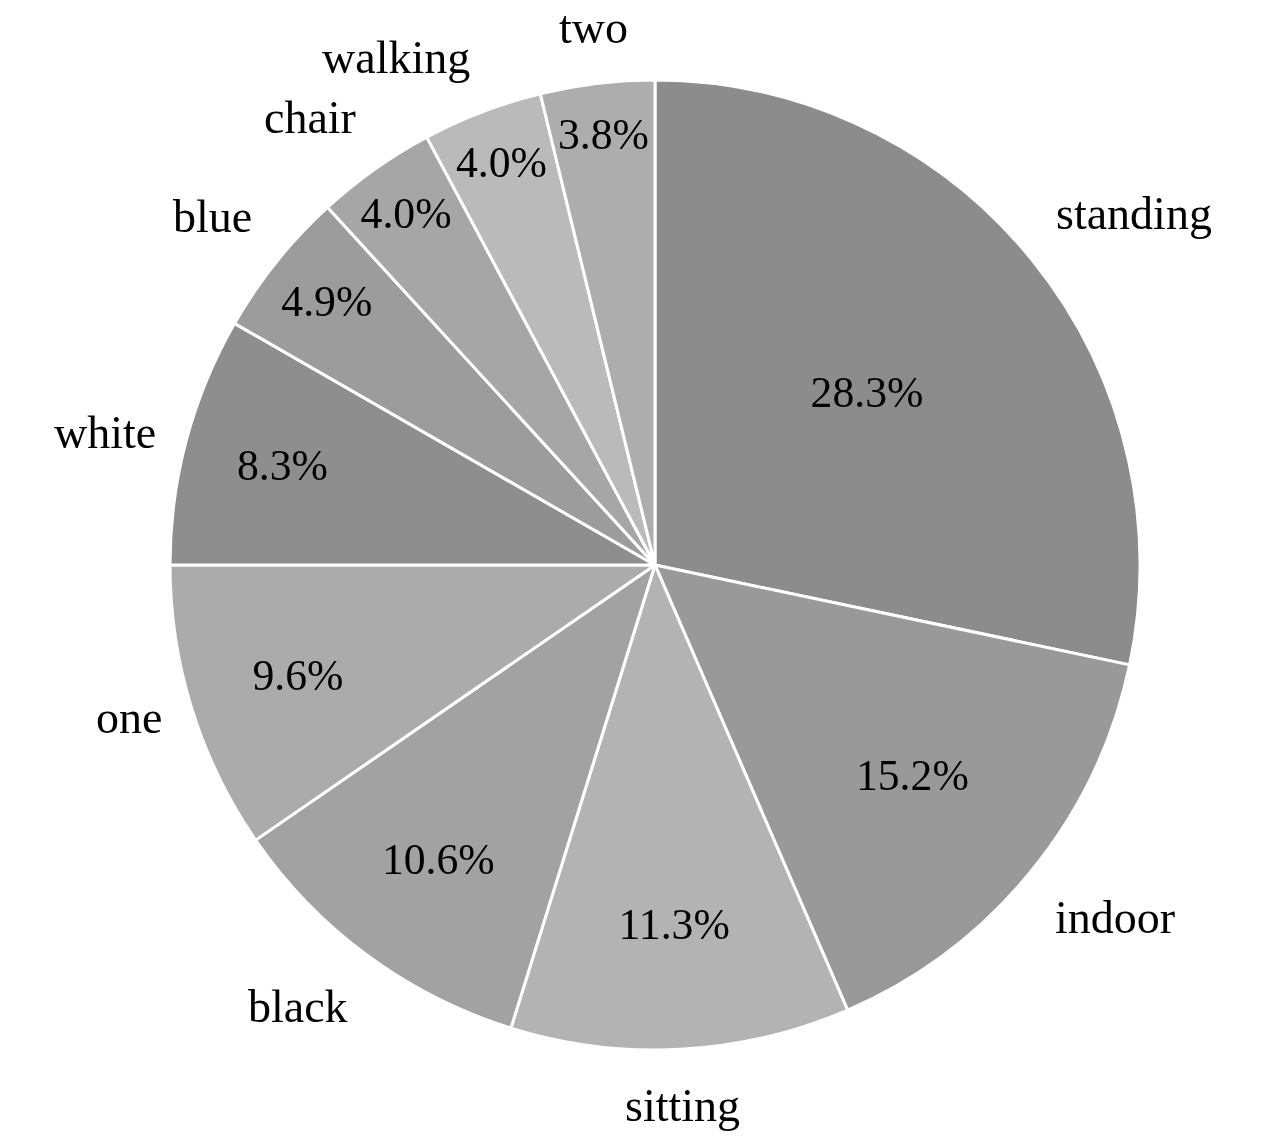  I want to click on slice-label: sitting, so click(683, 1105).